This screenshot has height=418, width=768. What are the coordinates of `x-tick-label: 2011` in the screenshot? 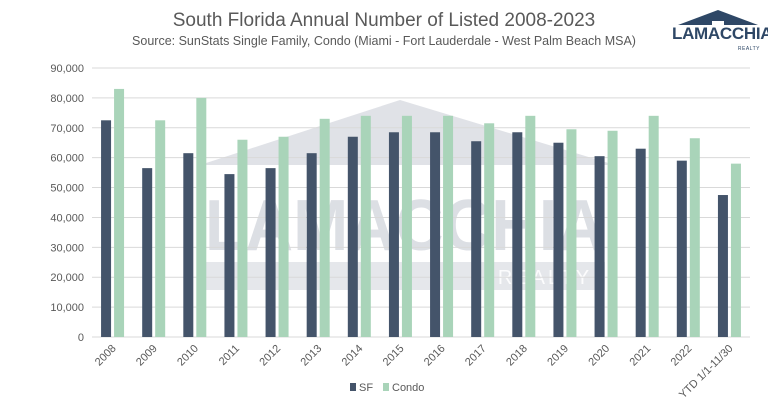 It's located at (229, 355).